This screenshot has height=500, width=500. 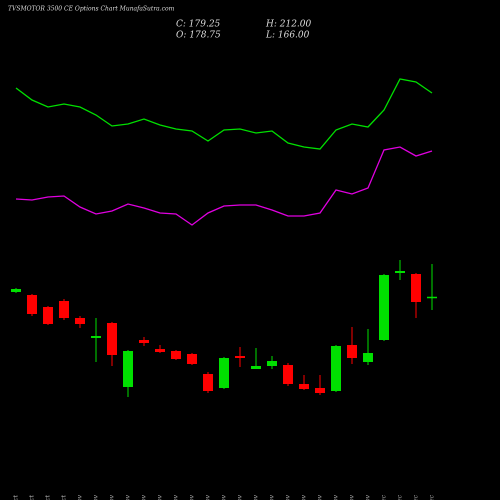 What do you see at coordinates (192, 497) in the screenshot?
I see `x-tick-label: 13 Nov` at bounding box center [192, 497].